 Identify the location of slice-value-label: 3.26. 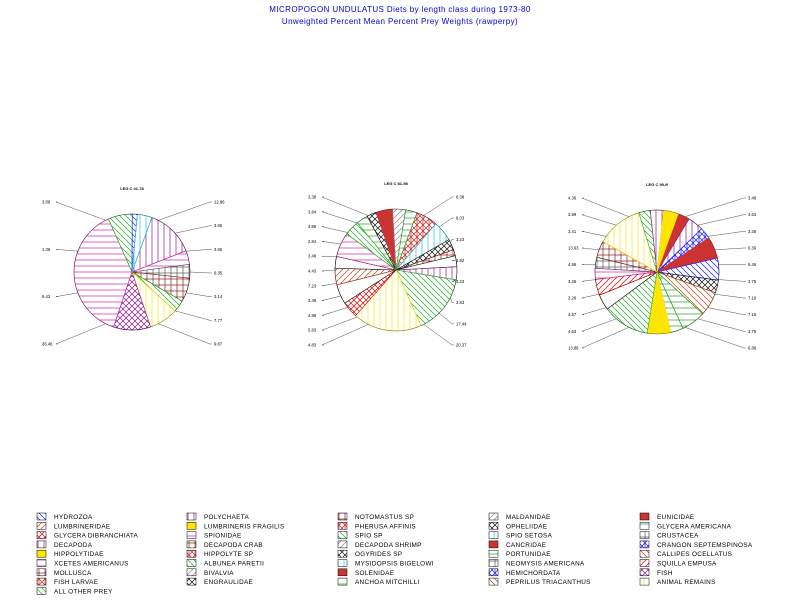
(572, 298).